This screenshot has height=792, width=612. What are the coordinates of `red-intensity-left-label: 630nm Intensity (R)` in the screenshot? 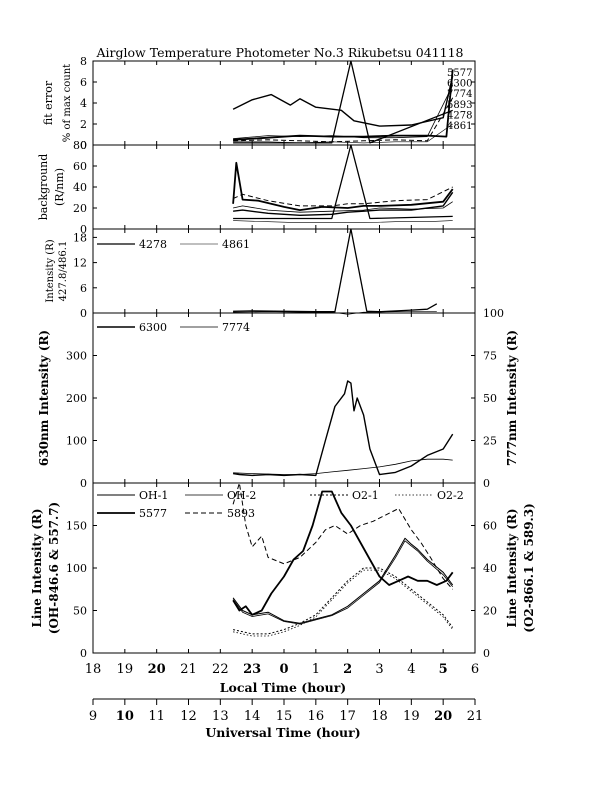 It's located at (44, 398).